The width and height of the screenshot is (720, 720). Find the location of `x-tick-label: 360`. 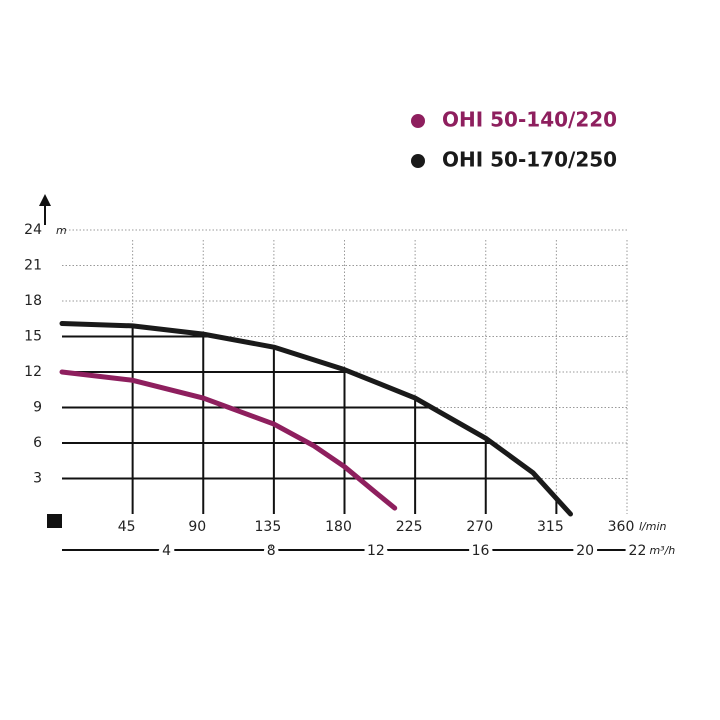

x-tick-label: 360 is located at coordinates (621, 527).